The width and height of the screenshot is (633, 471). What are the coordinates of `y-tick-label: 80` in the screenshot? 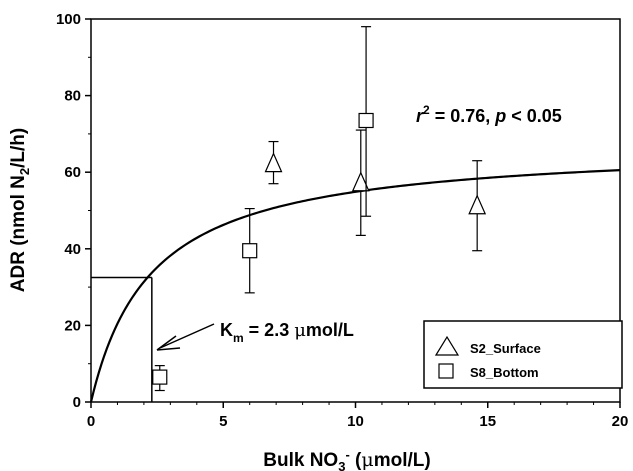 It's located at (72, 96).